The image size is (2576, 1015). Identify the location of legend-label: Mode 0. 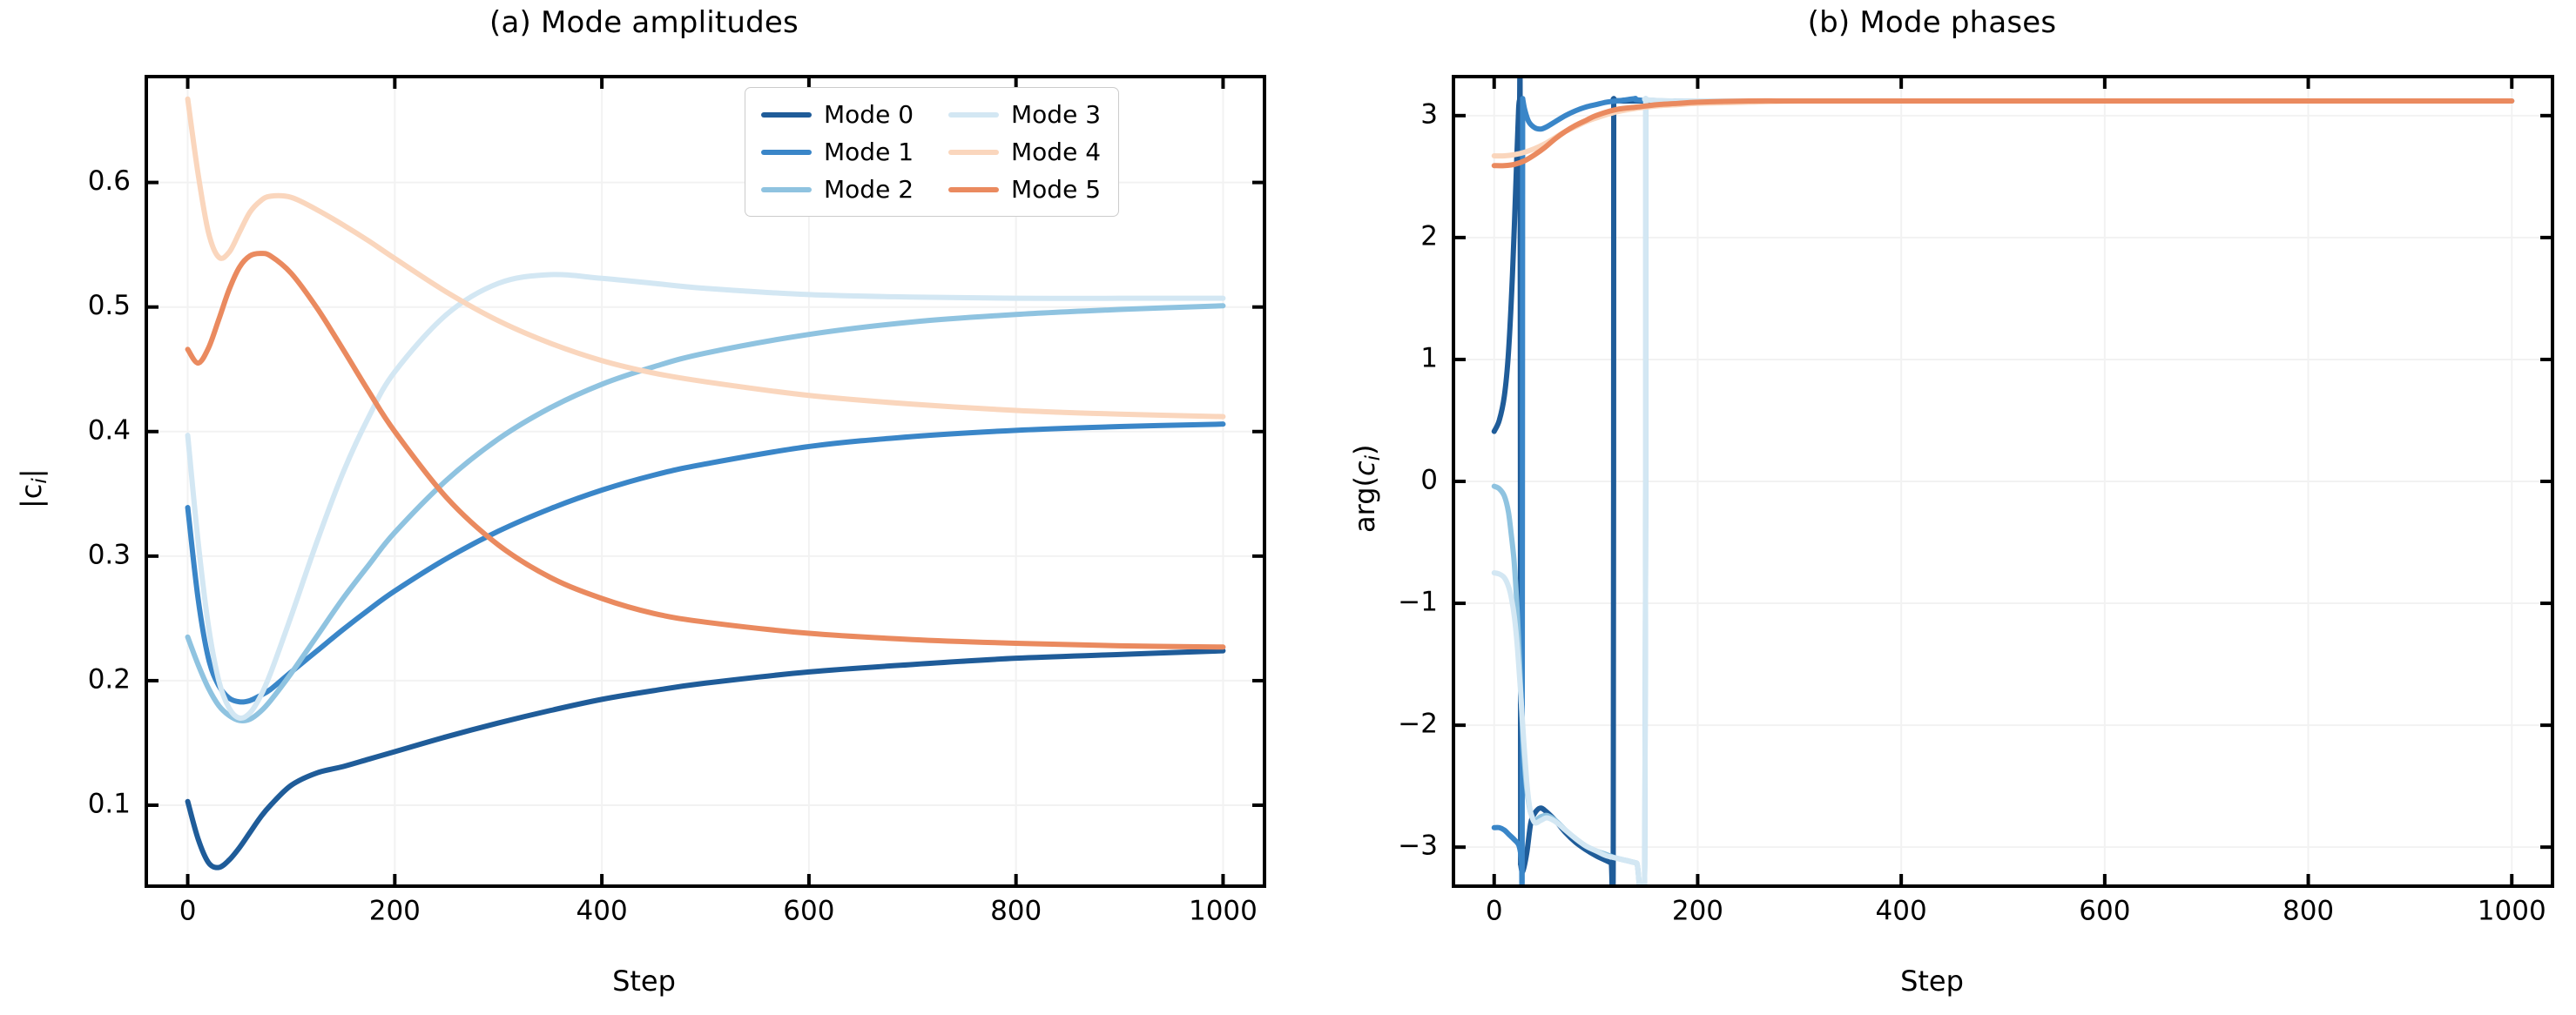
(869, 115).